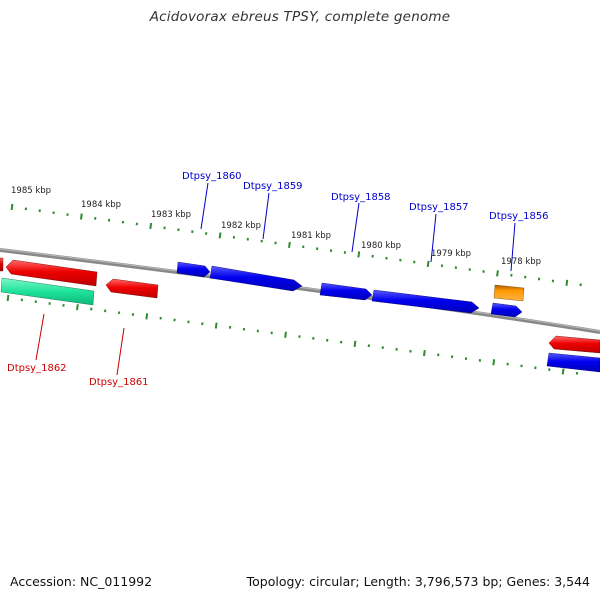 The image size is (600, 600). I want to click on gene-label-dtpsy-1859: Dtpsy_1859, so click(273, 186).